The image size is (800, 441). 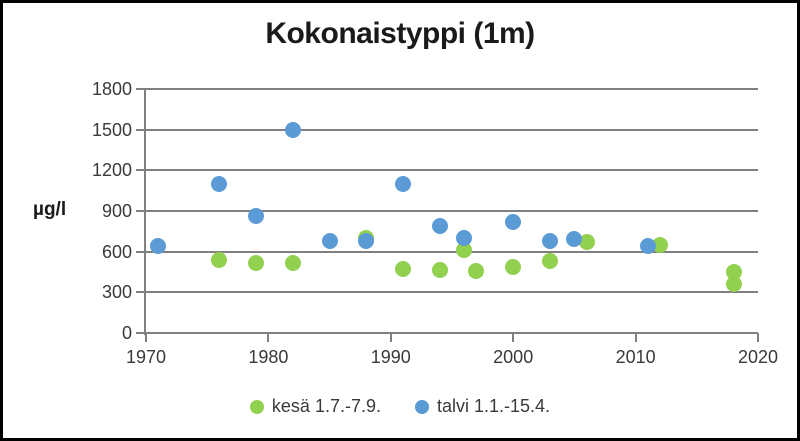 I want to click on x-tick-label: 2020, so click(x=758, y=357).